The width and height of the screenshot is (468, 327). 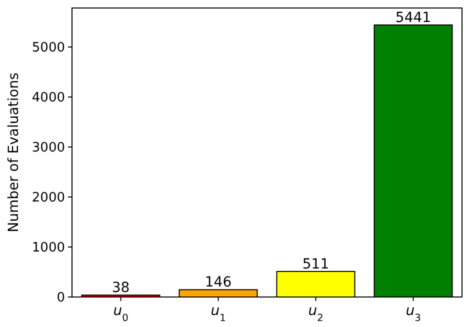 What do you see at coordinates (316, 264) in the screenshot?
I see `data-label: 511` at bounding box center [316, 264].